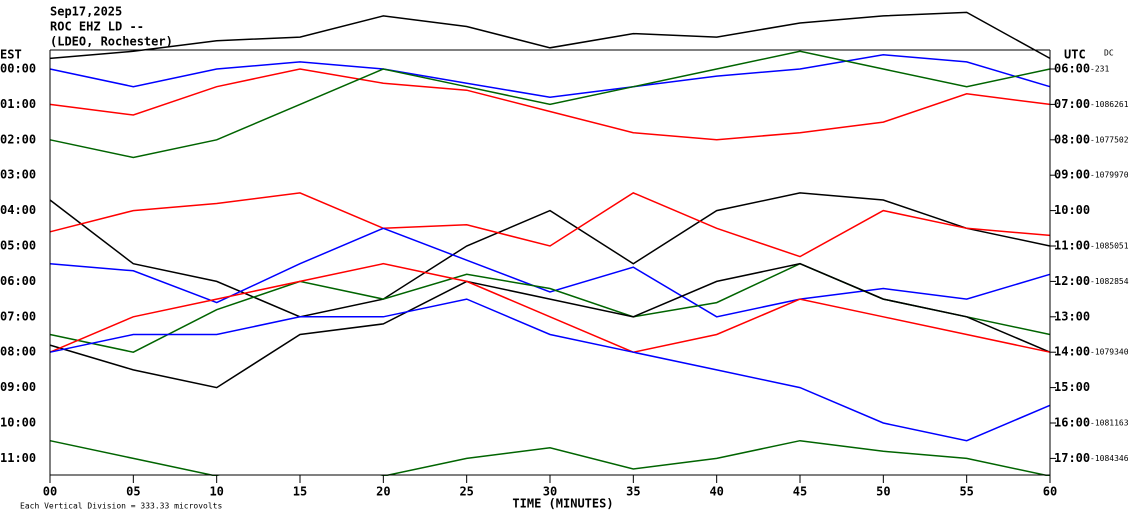 Image resolution: width=1130 pixels, height=519 pixels. I want to click on est-row-label: 02:00, so click(18, 139).